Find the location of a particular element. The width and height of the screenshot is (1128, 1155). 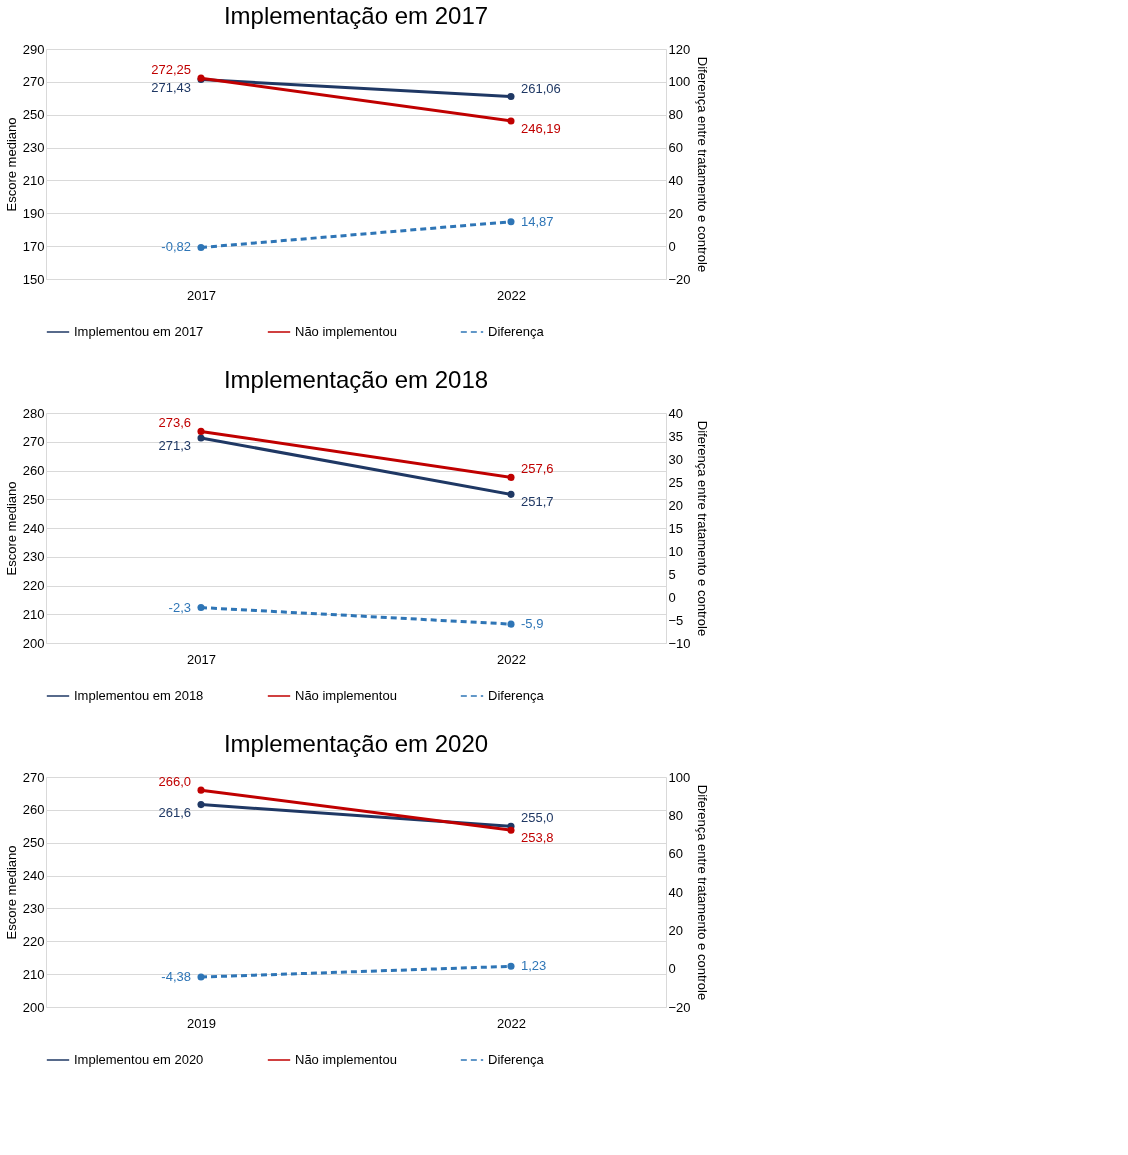

data-label: 246,19 is located at coordinates (541, 128).